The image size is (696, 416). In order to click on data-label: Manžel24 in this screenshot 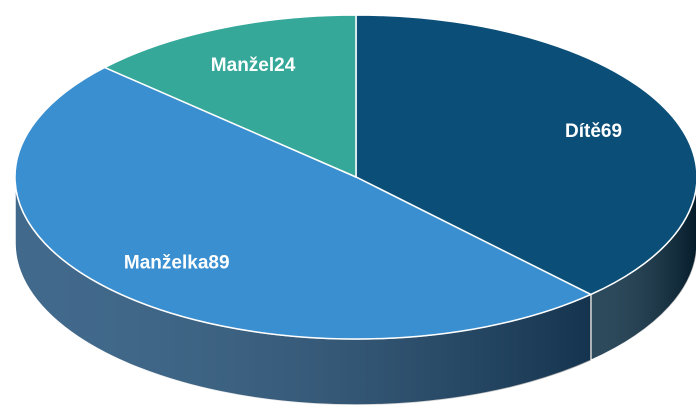, I will do `click(253, 65)`.